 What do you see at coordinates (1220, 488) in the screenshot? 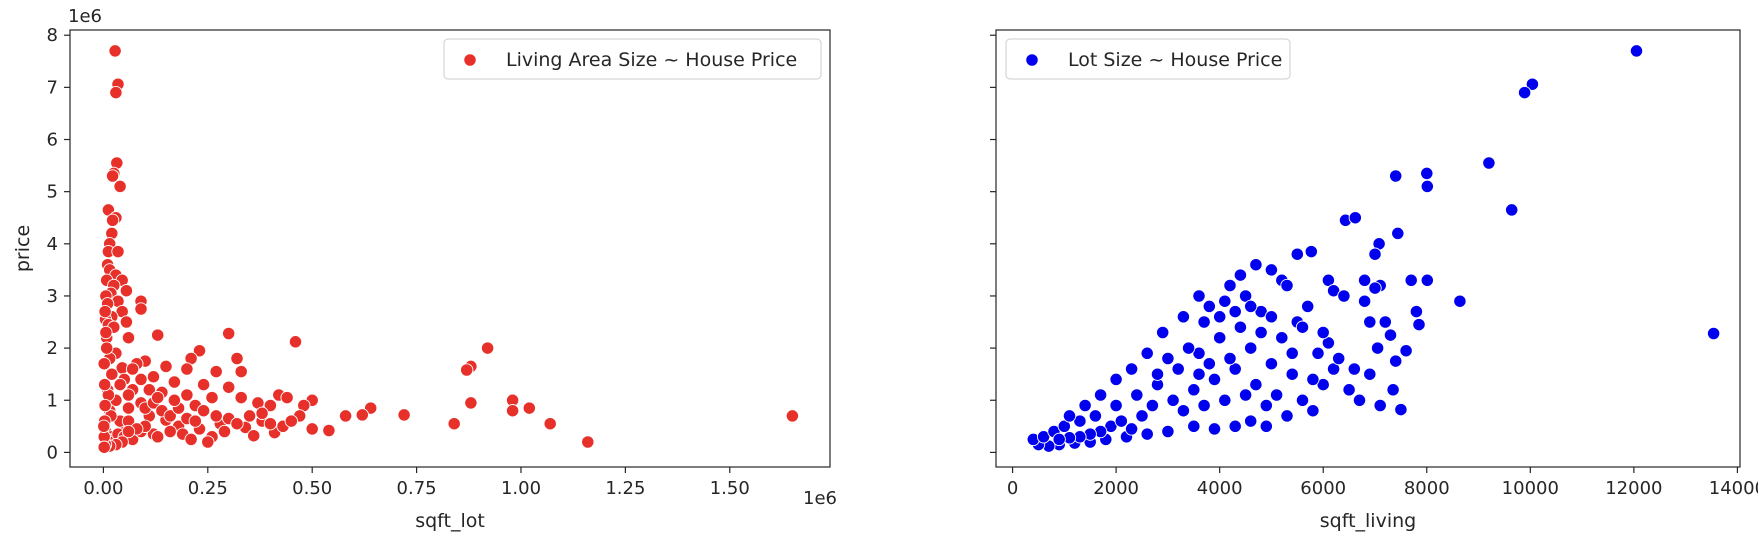
I see `x-tick-label: 4000` at bounding box center [1220, 488].